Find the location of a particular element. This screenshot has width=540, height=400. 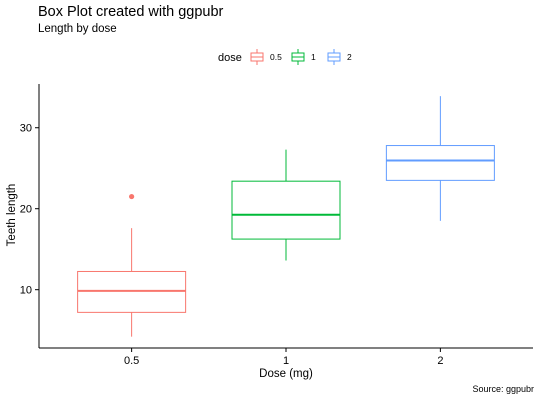

box-0.5 is located at coordinates (132, 265).